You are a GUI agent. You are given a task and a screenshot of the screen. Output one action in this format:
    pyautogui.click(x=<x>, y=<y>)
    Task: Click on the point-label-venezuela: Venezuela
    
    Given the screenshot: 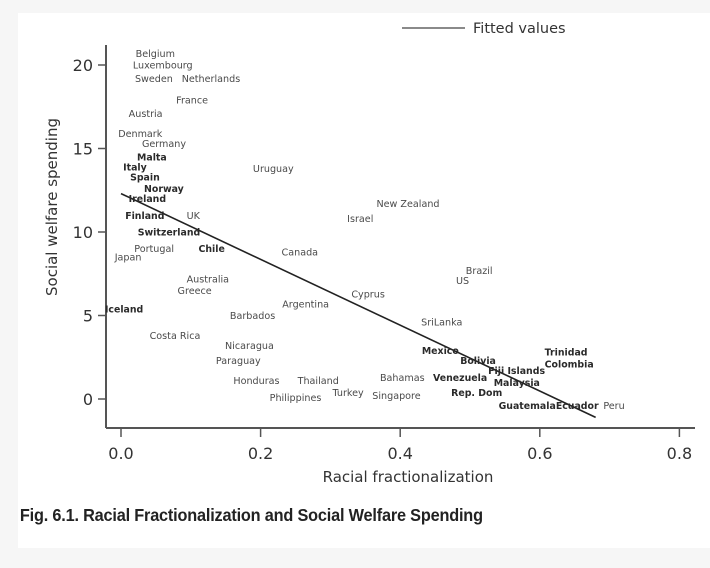 What is the action you would take?
    pyautogui.click(x=460, y=378)
    